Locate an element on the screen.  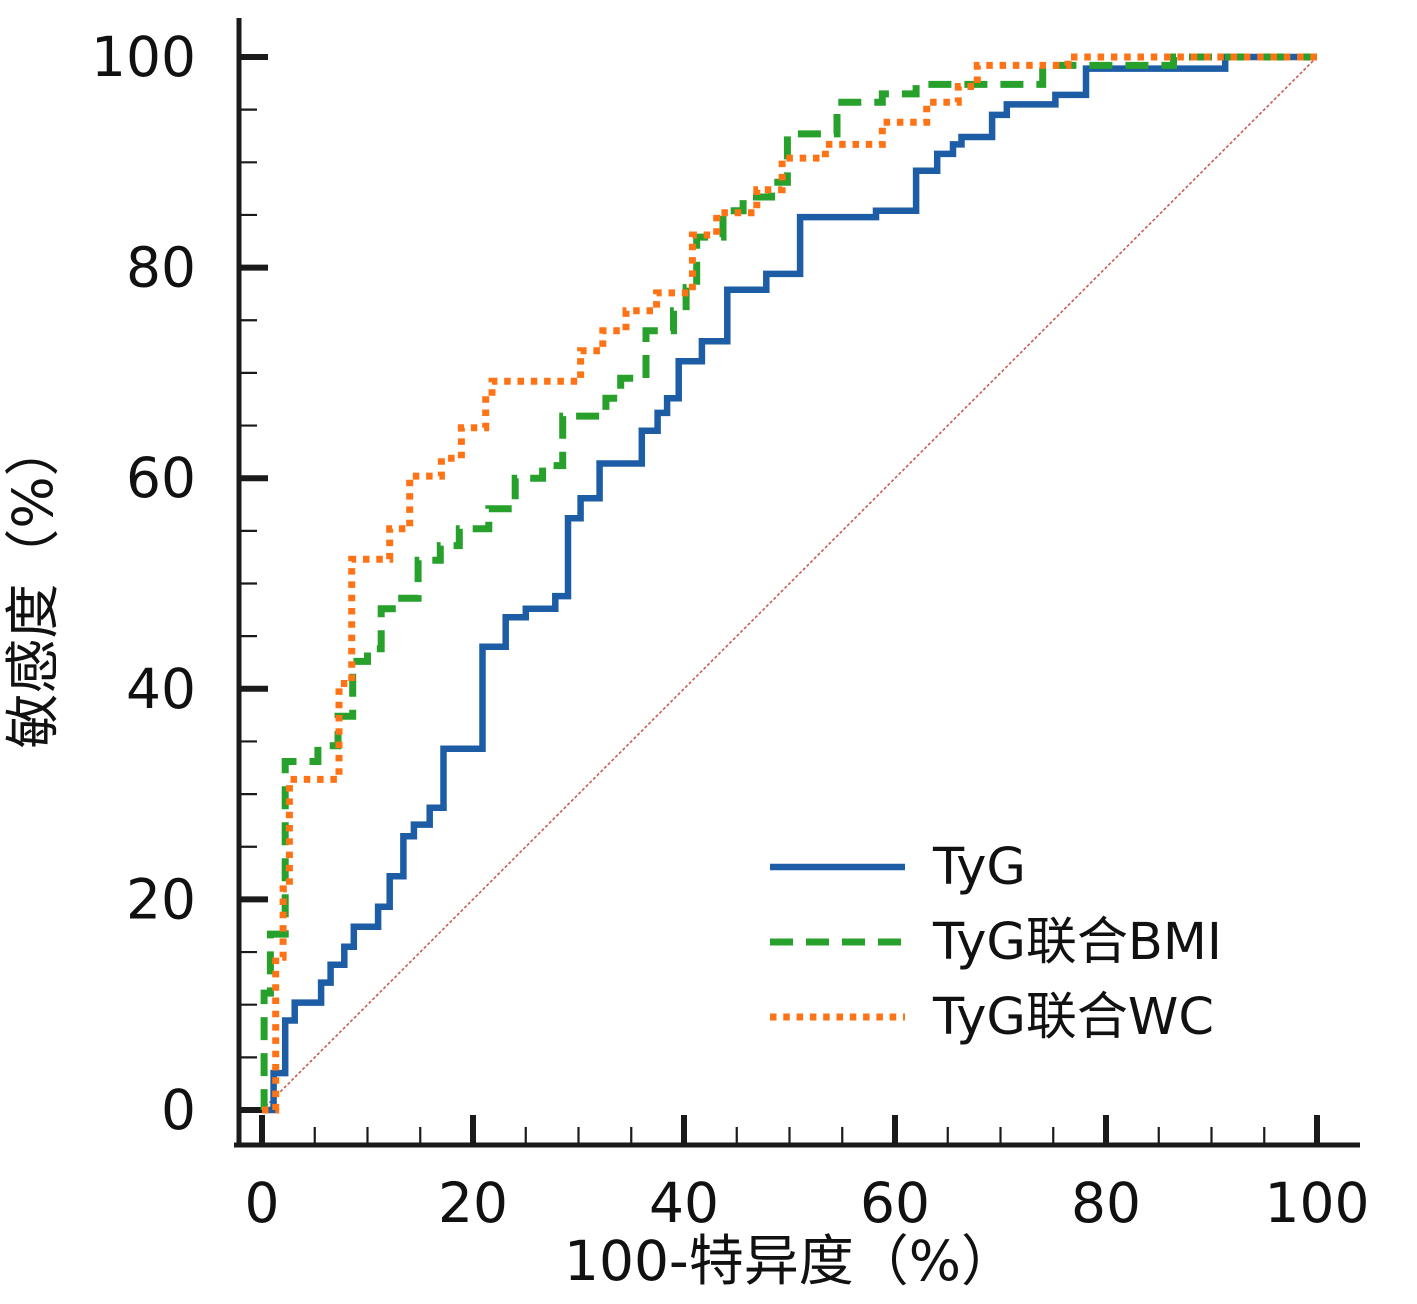
x-tick-label: 0 is located at coordinates (262, 1203).